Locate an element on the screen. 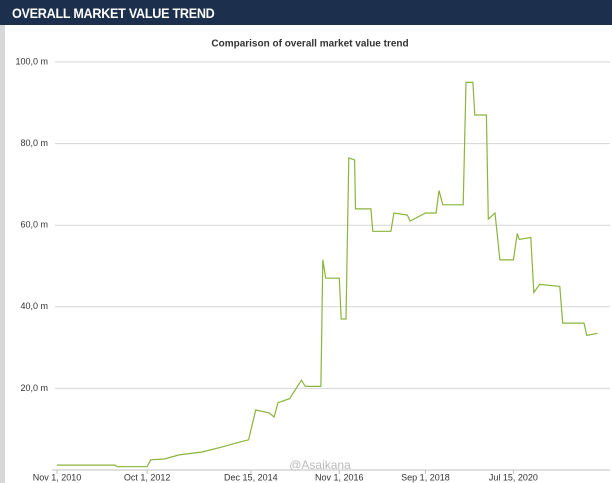  header-title: OVERALL MARKET VALUE TREND is located at coordinates (113, 13).